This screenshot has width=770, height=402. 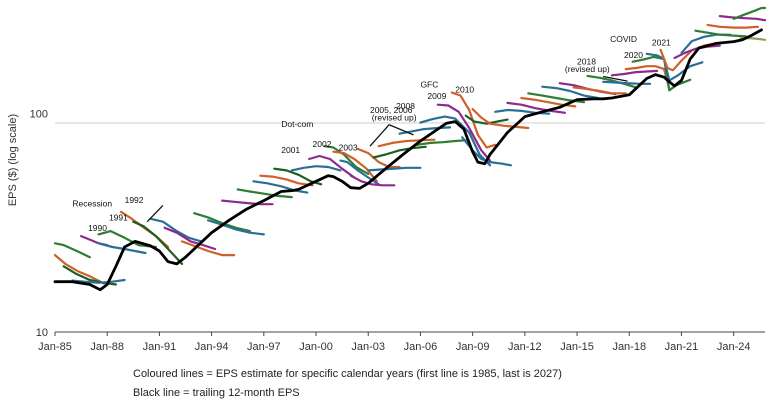 I want to click on annotation-label: Dot-com, so click(x=297, y=124).